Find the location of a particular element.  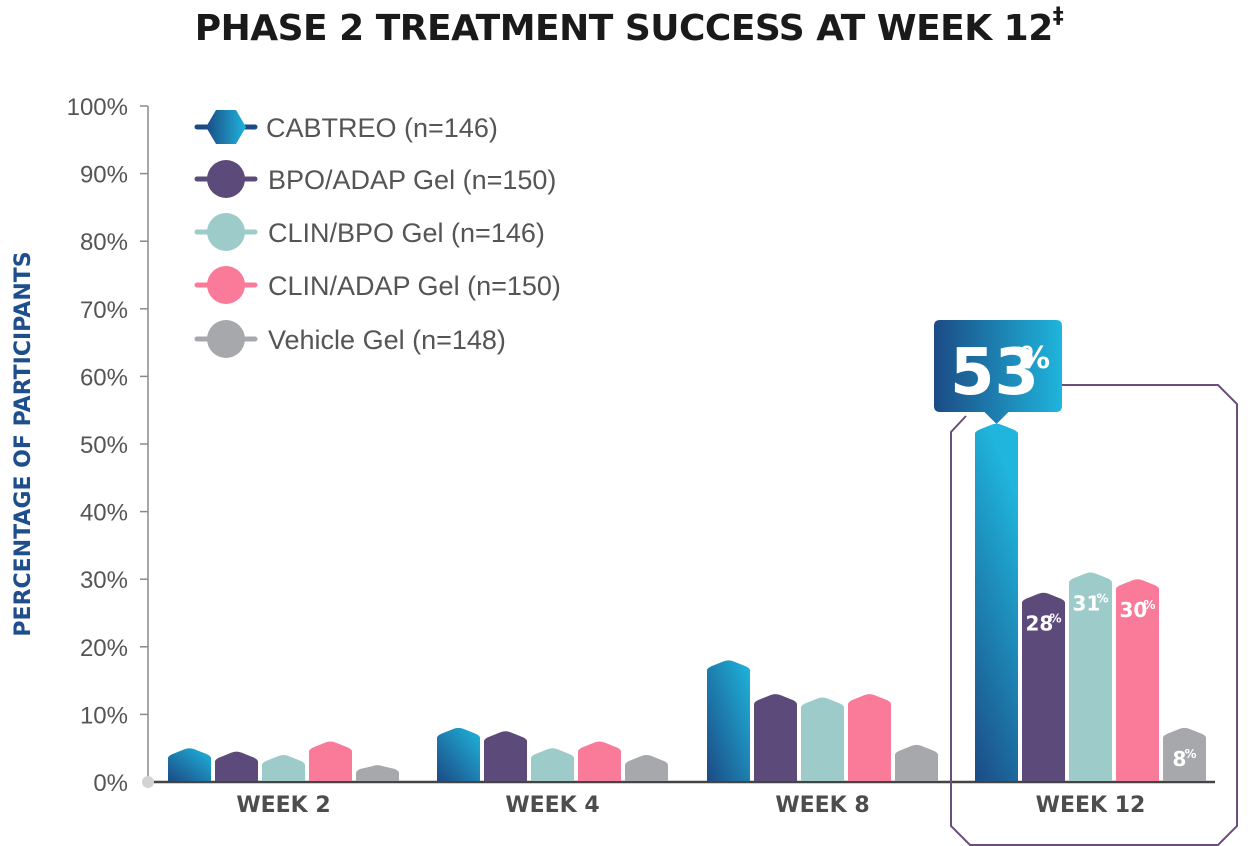

bar-week4-series2 is located at coordinates (552, 764).